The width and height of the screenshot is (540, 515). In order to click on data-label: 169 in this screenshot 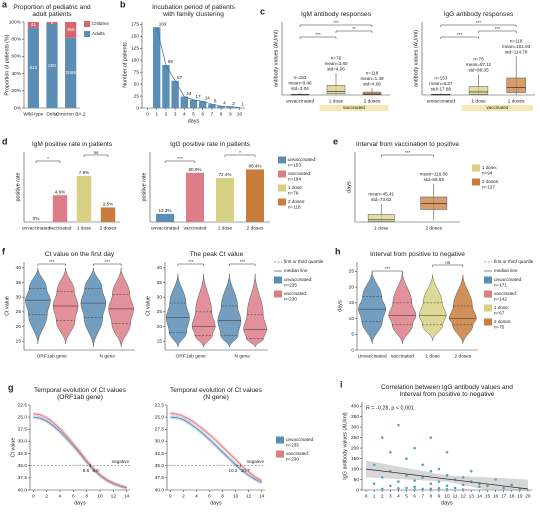, I will do `click(163, 23)`.